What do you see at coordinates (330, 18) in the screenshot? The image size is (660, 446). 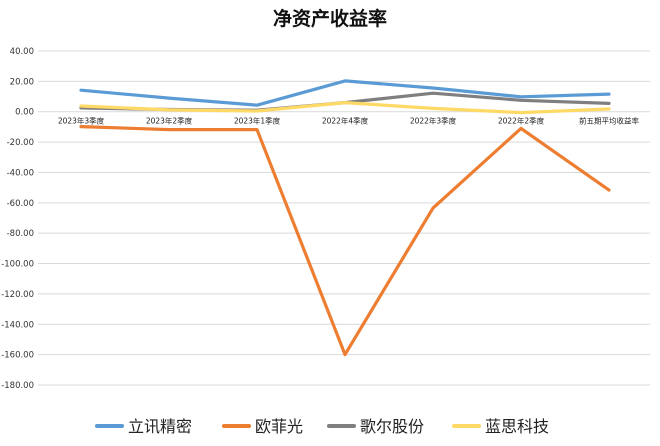 I see `chart-title: 净资产收益率` at bounding box center [330, 18].